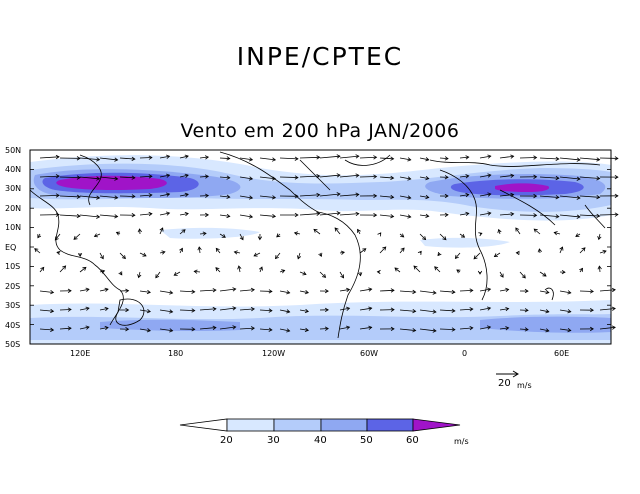  What do you see at coordinates (12, 305) in the screenshot?
I see `lat-label: 30S` at bounding box center [12, 305].